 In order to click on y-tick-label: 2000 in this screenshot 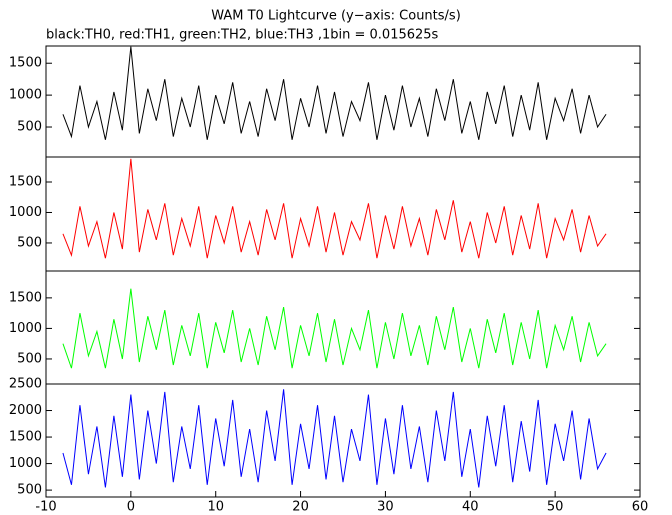, I will do `click(25, 410)`.